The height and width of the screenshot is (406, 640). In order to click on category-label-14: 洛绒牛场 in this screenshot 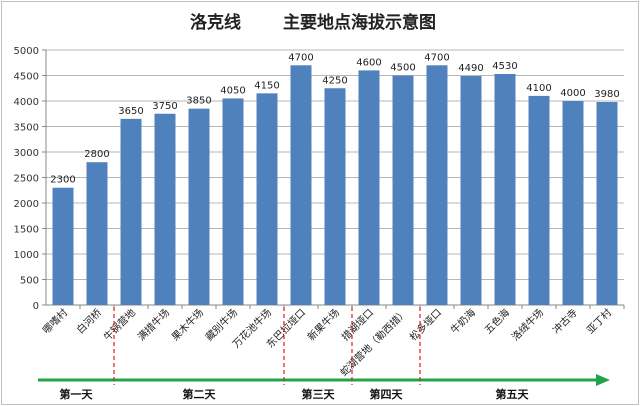, I will do `click(527, 324)`.